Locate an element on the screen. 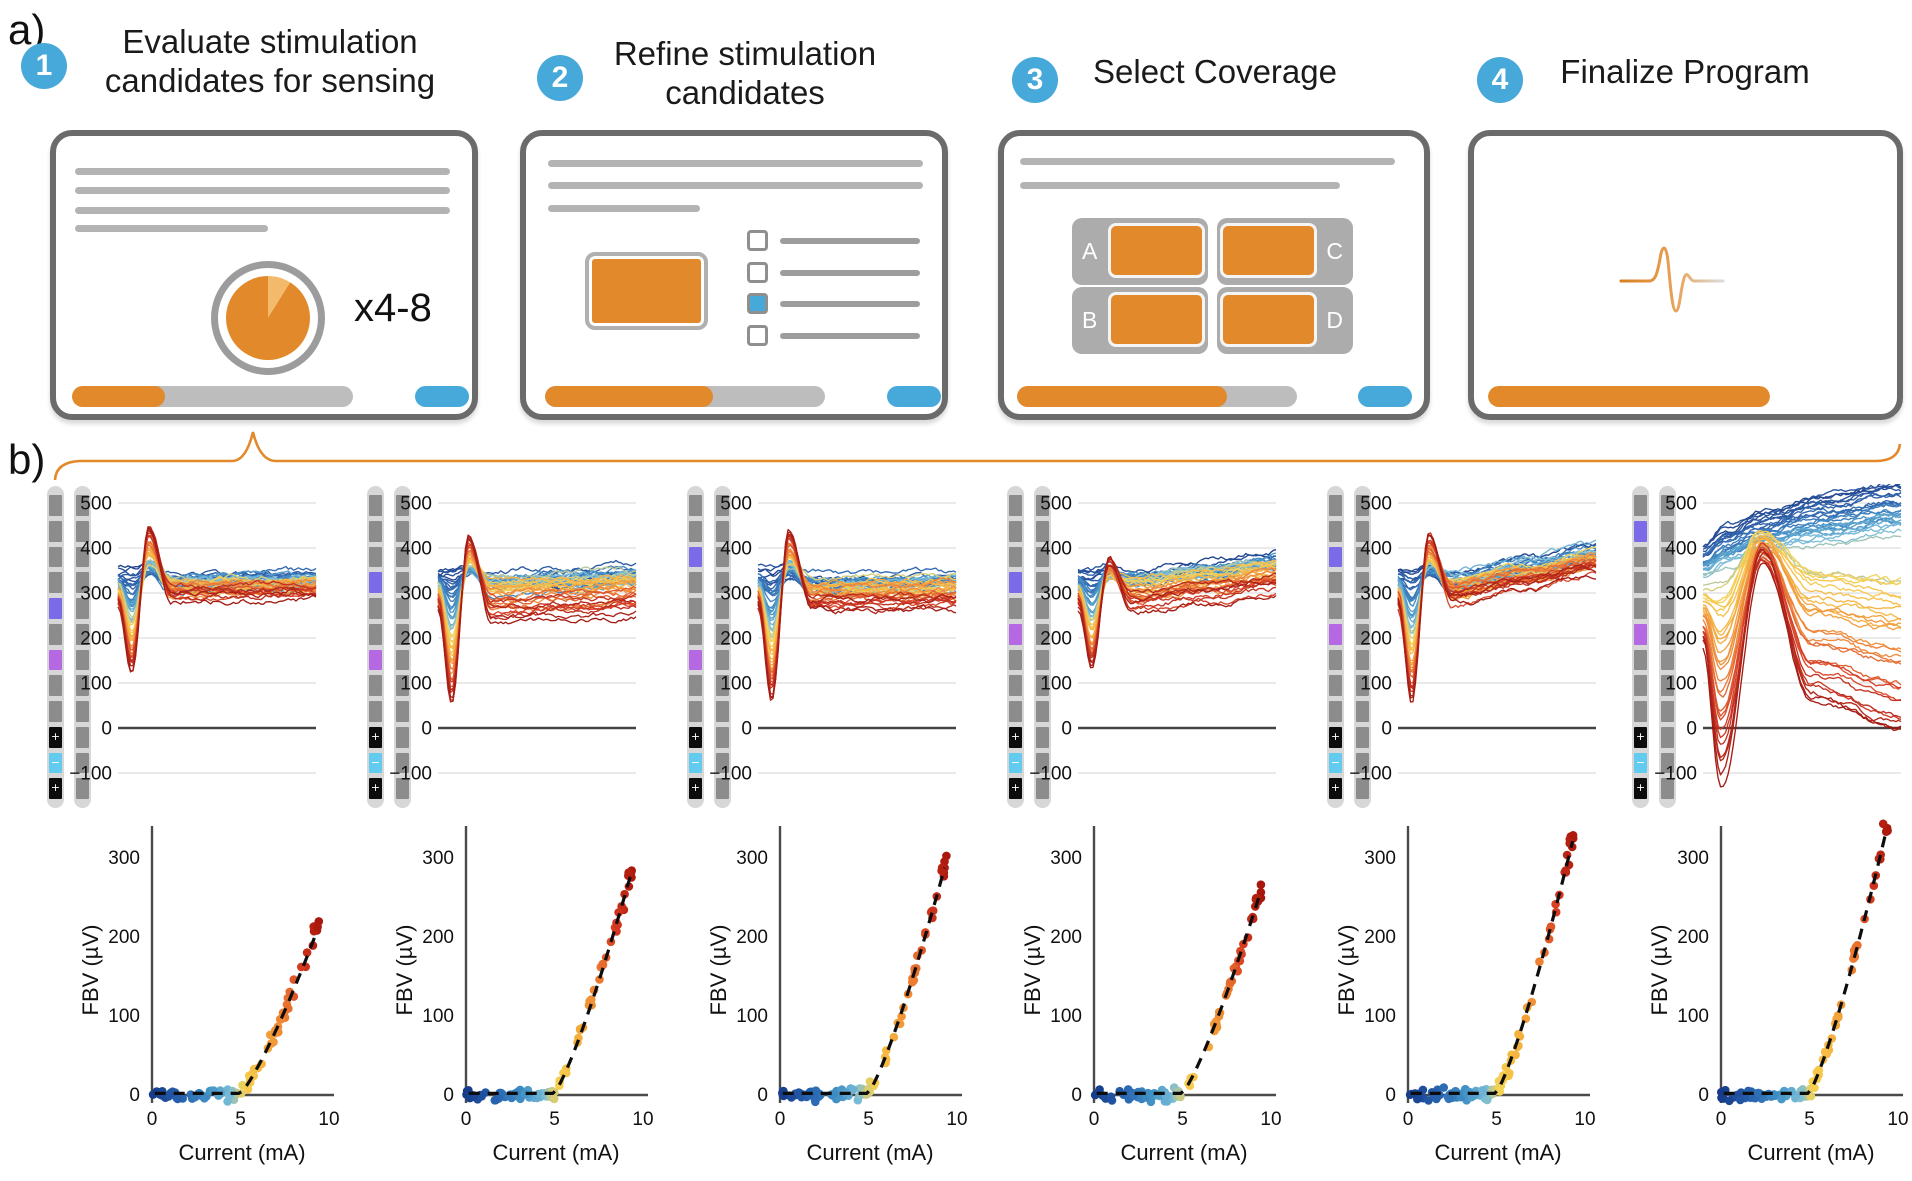 This screenshot has width=1912, height=1181. fit-line is located at coordinates (1805, 964).